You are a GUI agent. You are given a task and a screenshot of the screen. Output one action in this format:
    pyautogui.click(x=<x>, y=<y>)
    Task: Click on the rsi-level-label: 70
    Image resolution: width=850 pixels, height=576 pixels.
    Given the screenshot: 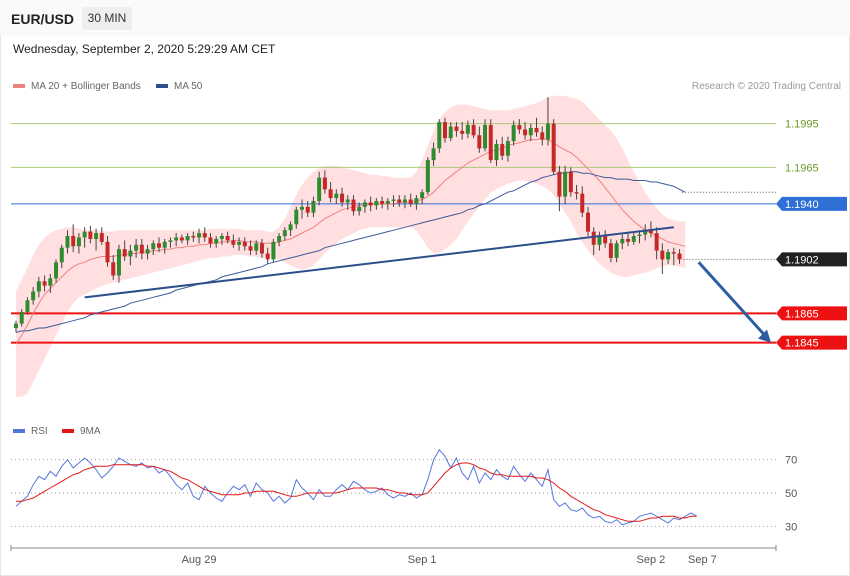 What is the action you would take?
    pyautogui.click(x=791, y=461)
    